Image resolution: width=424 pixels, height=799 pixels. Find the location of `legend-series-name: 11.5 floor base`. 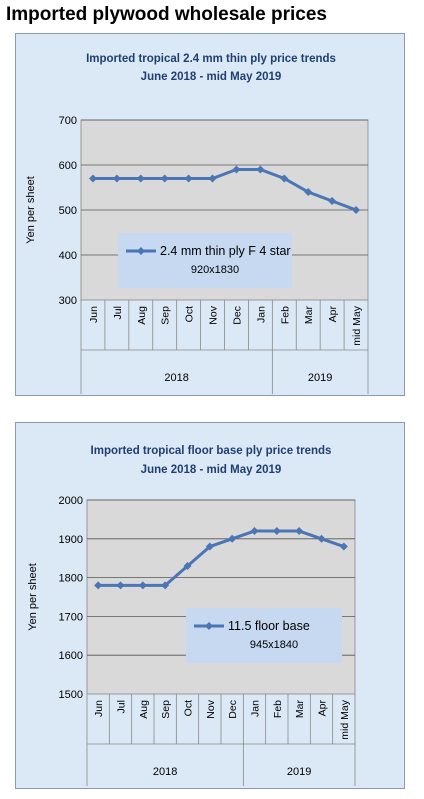

legend-series-name: 11.5 floor base is located at coordinates (269, 626).